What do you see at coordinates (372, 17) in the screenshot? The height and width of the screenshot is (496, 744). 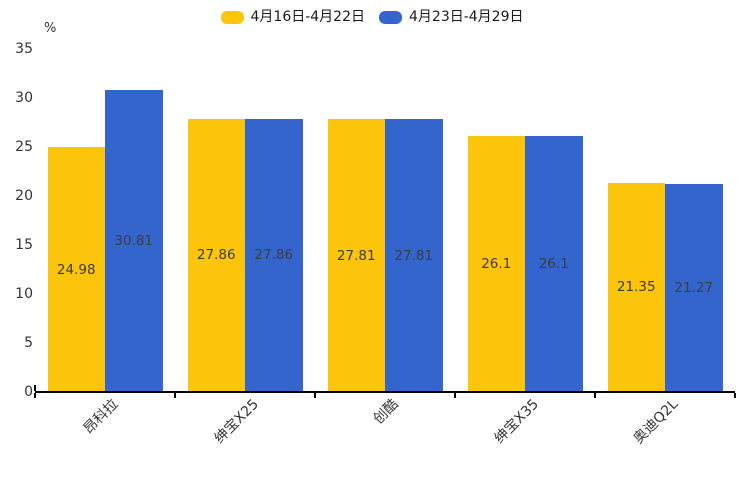 I see `legend: 4月16日-4月22日 4月23日-4月29日` at bounding box center [372, 17].